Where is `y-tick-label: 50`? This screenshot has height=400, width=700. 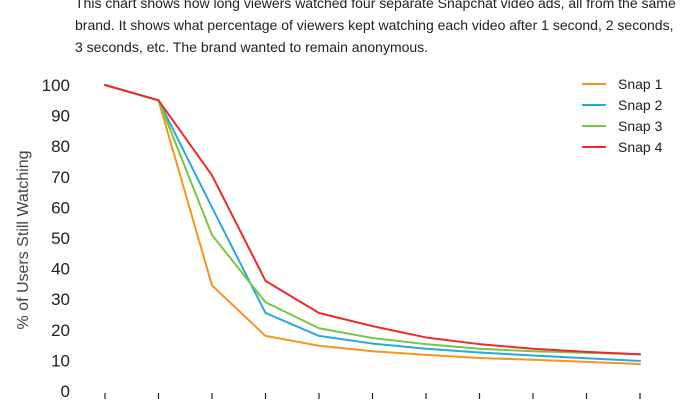 y-tick-label: 50 is located at coordinates (60, 238).